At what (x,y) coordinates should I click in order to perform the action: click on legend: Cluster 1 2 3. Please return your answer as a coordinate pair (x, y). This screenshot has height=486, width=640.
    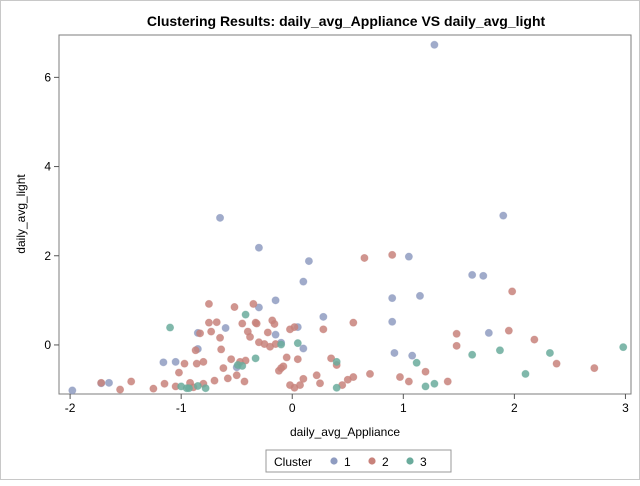
    Looking at the image, I should click on (358, 461).